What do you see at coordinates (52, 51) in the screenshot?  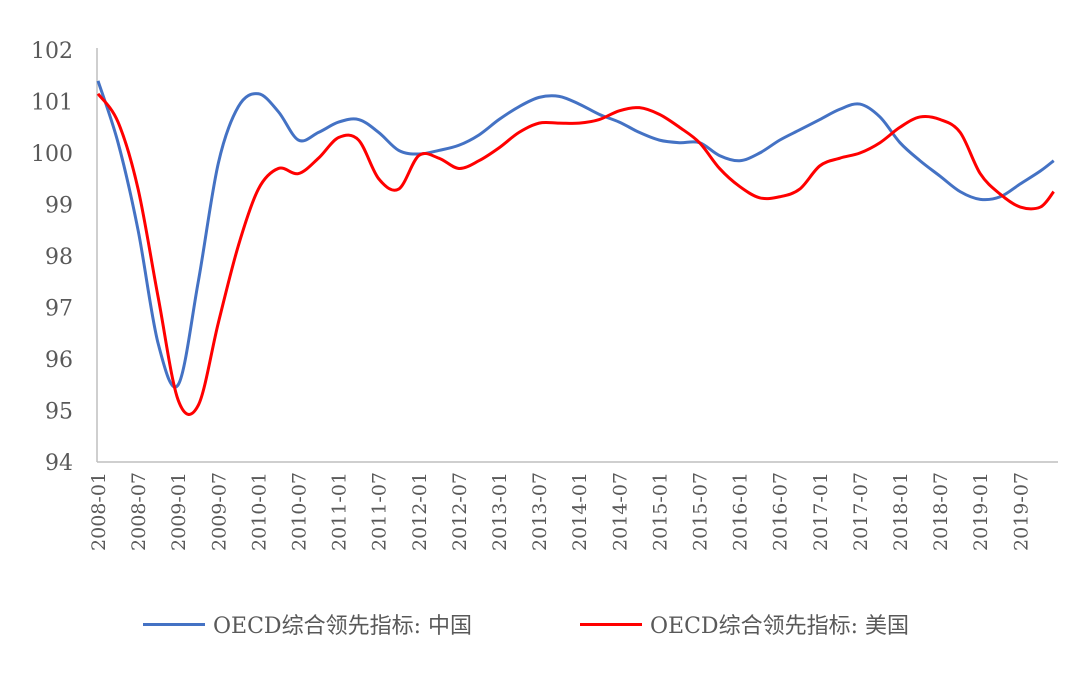 I see `y-tick-label: 102` at bounding box center [52, 51].